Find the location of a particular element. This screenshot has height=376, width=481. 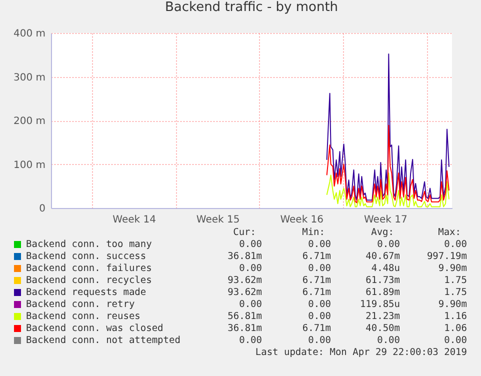

text: 21.23m is located at coordinates (383, 317).